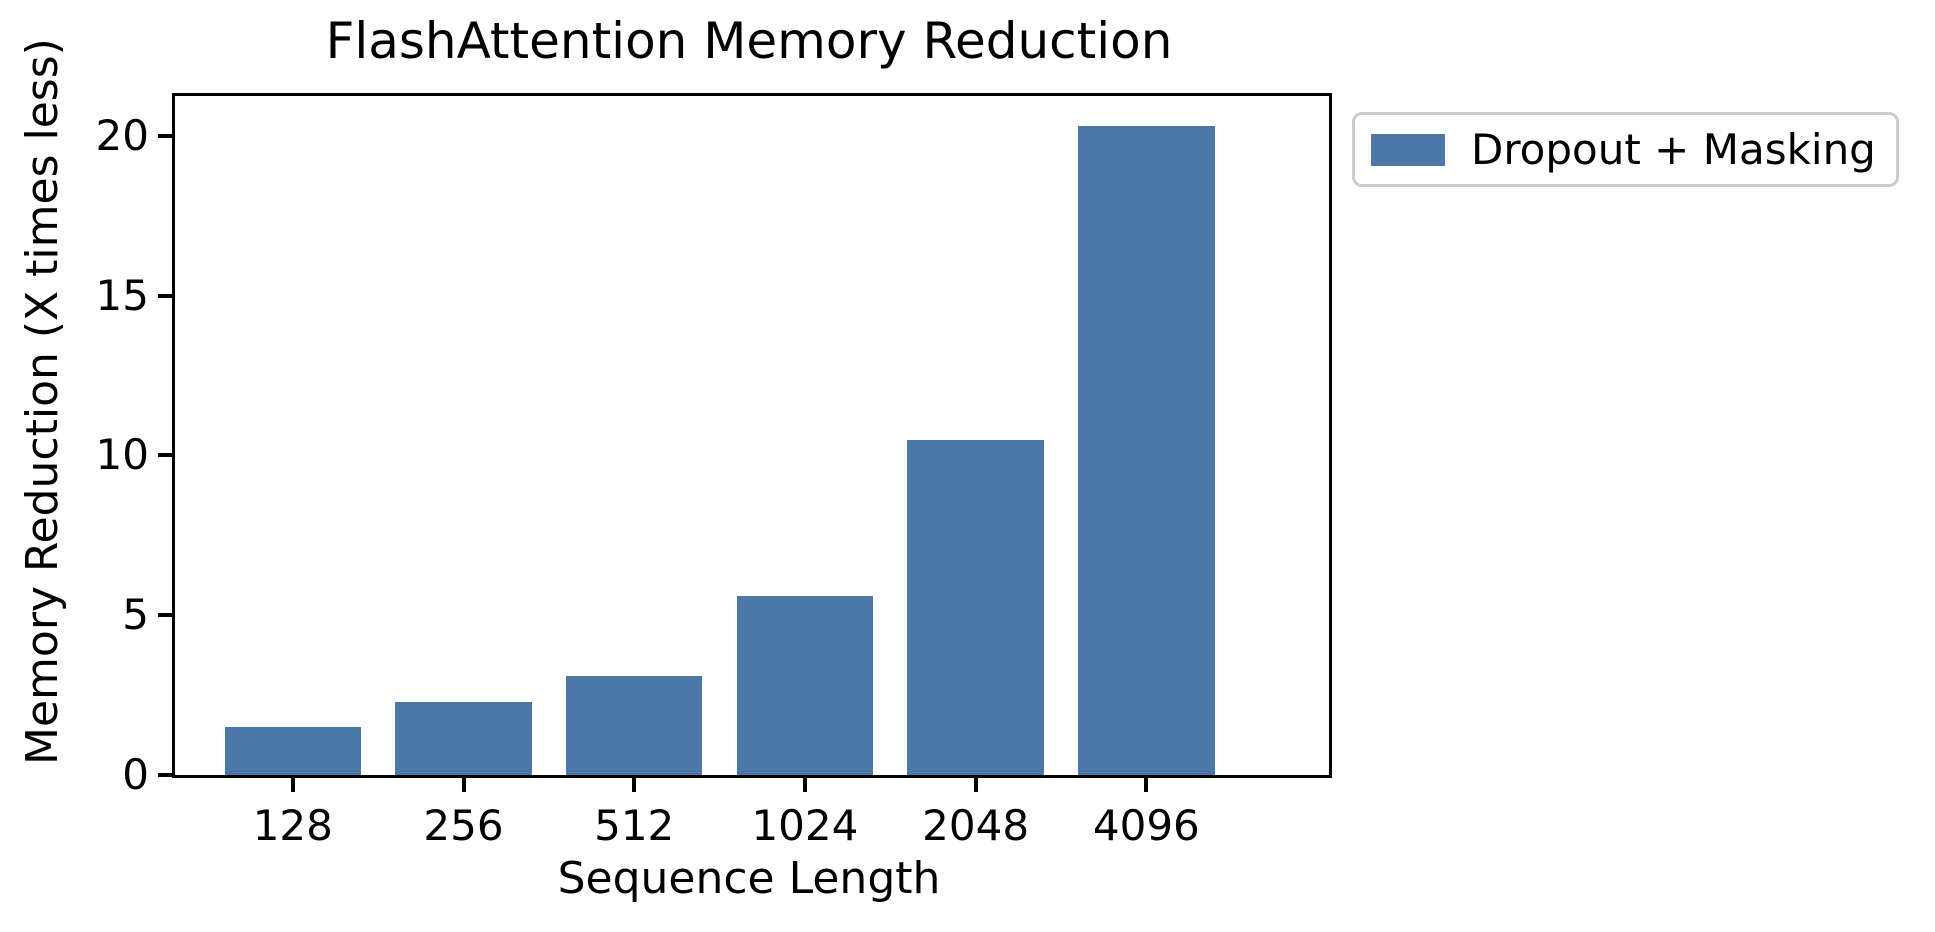 The height and width of the screenshot is (932, 1935). Describe the element at coordinates (1673, 149) in the screenshot. I see `legend-series-label: Dropout + Masking` at that location.